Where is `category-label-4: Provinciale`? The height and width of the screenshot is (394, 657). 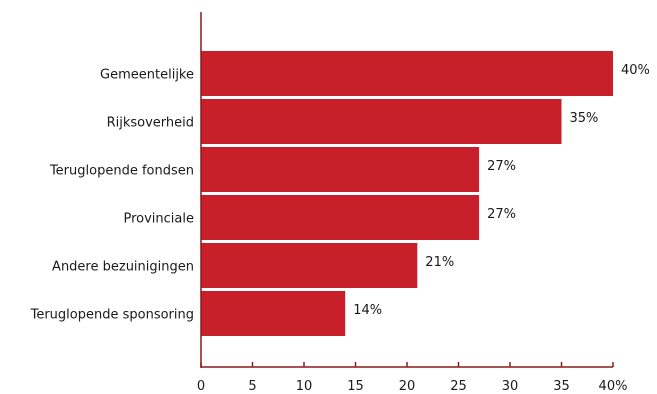 category-label-4: Provinciale is located at coordinates (158, 219).